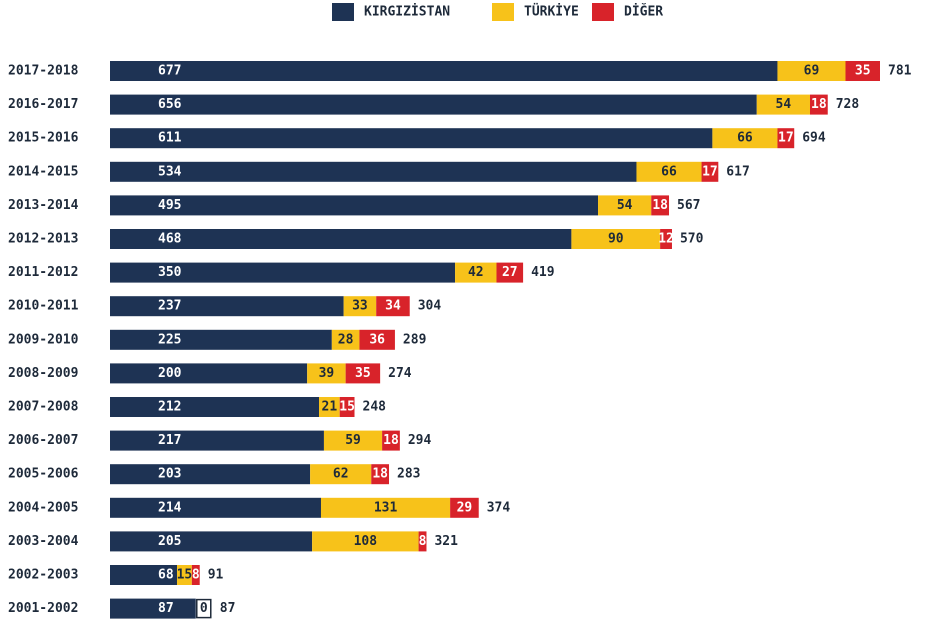 The height and width of the screenshot is (625, 949). What do you see at coordinates (688, 205) in the screenshot?
I see `total-label: 567` at bounding box center [688, 205].